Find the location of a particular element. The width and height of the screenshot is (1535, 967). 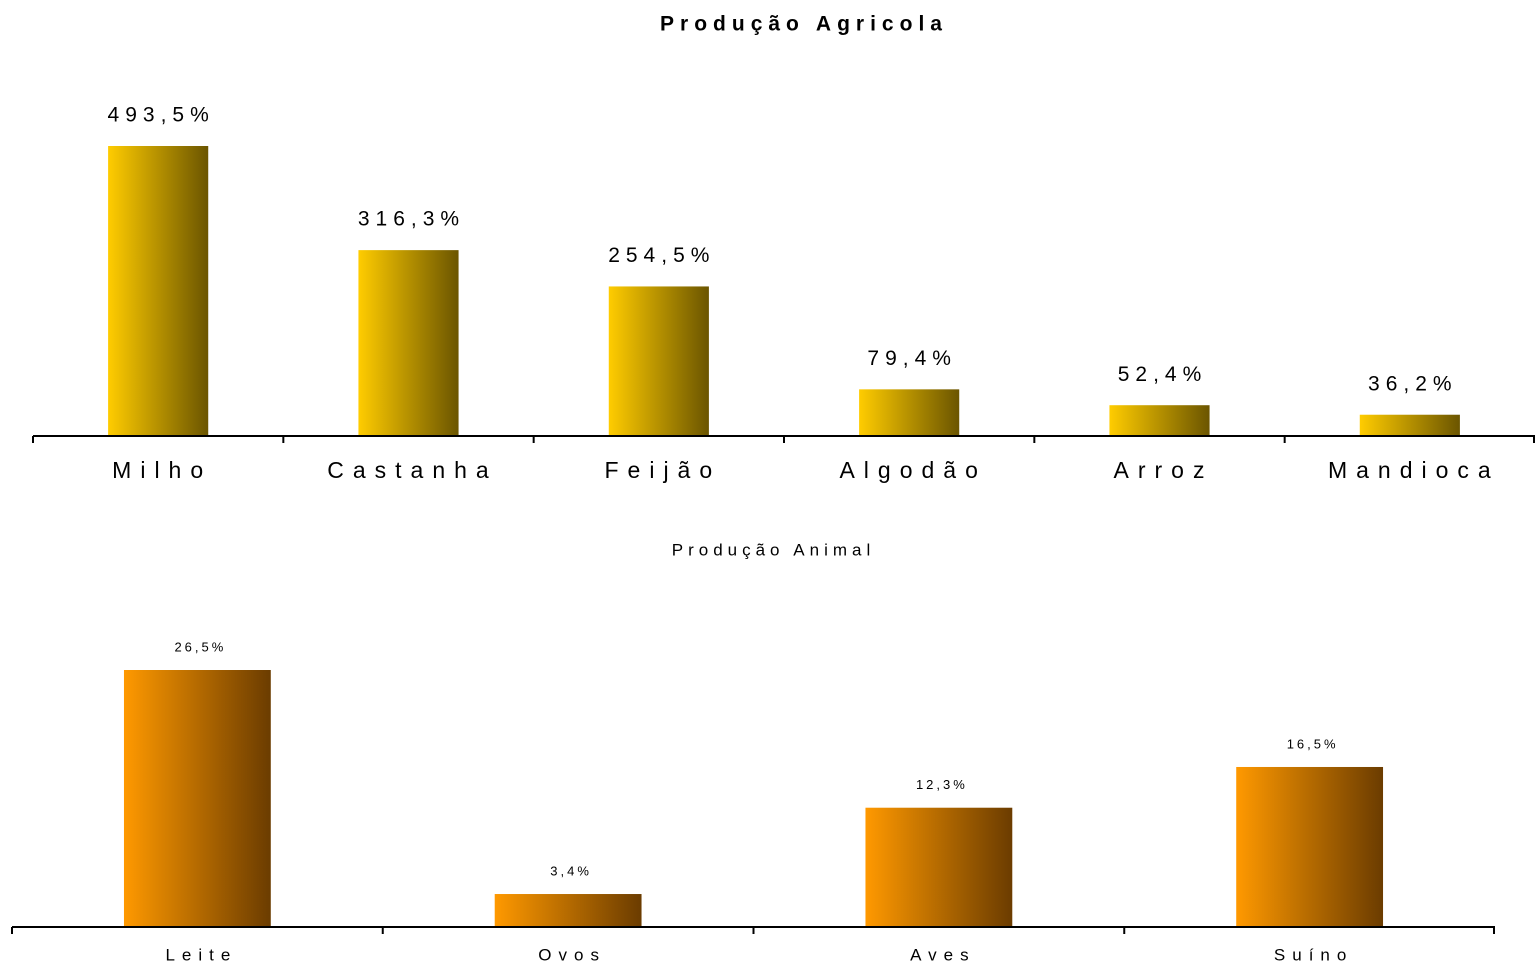

value-label: 16,5% is located at coordinates (1313, 743).